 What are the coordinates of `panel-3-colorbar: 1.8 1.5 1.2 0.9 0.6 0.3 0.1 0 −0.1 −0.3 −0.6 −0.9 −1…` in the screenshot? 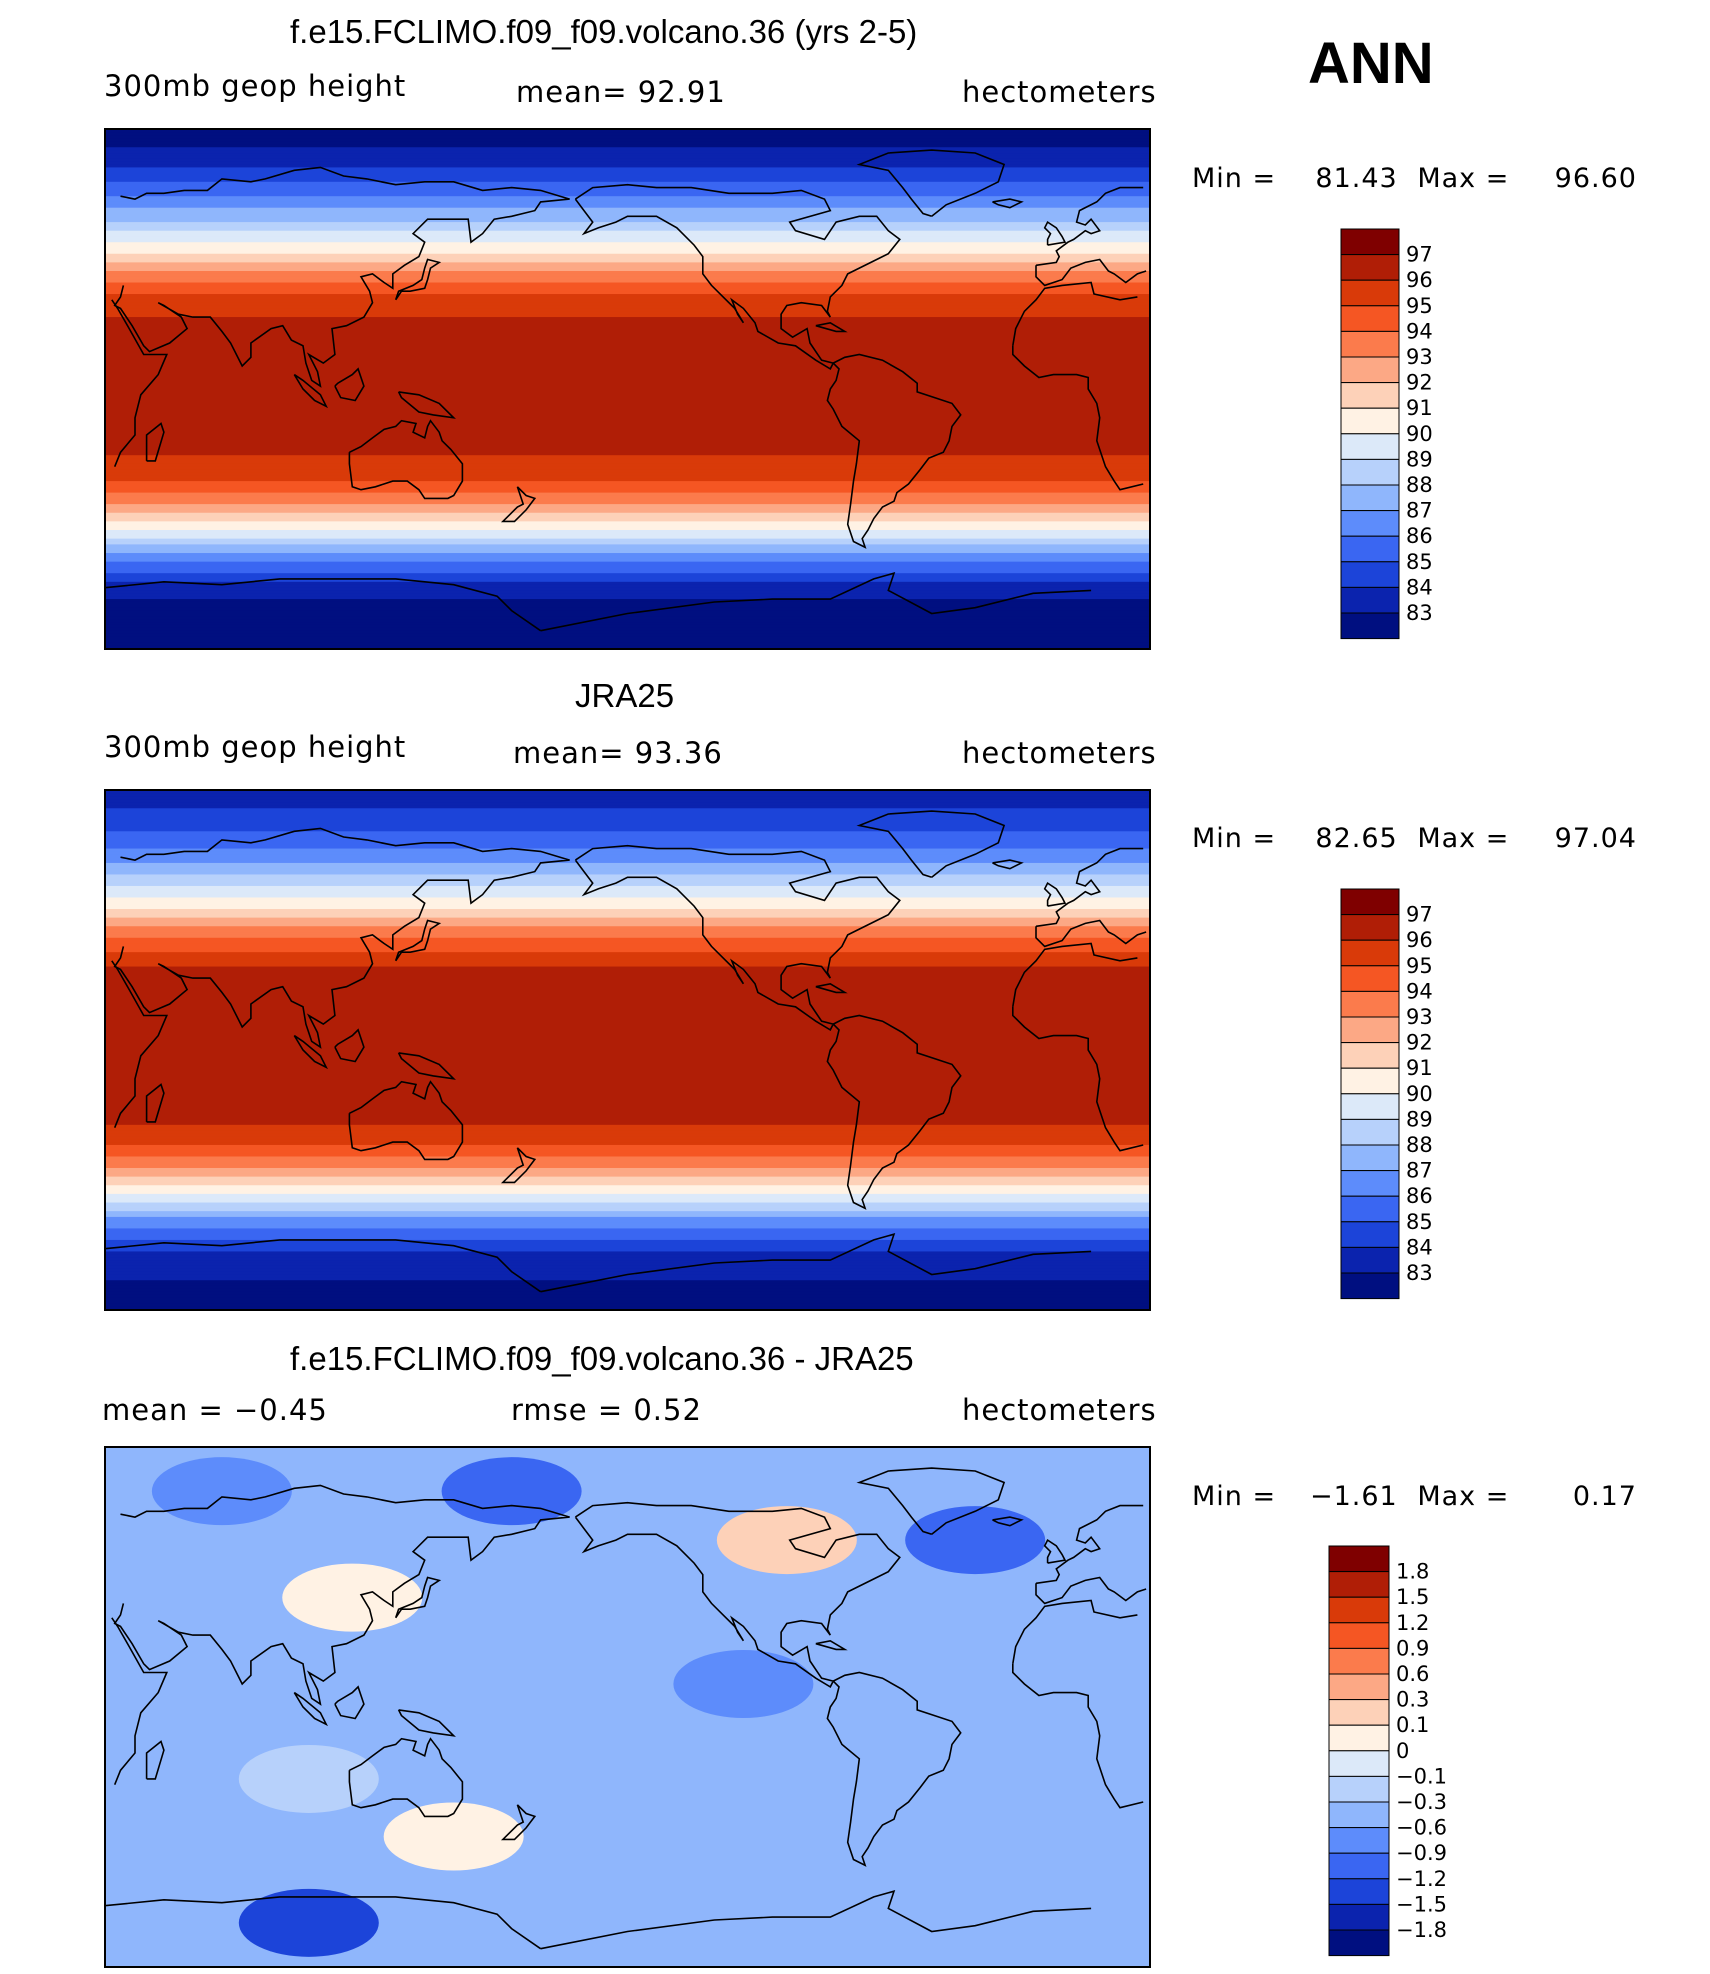 It's located at (1403, 1755).